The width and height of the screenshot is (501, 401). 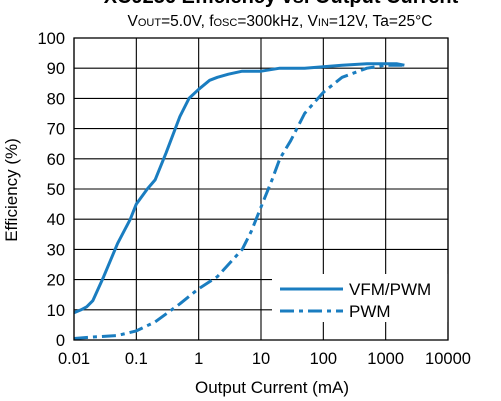 What do you see at coordinates (56, 220) in the screenshot?
I see `y-tick-label: 40` at bounding box center [56, 220].